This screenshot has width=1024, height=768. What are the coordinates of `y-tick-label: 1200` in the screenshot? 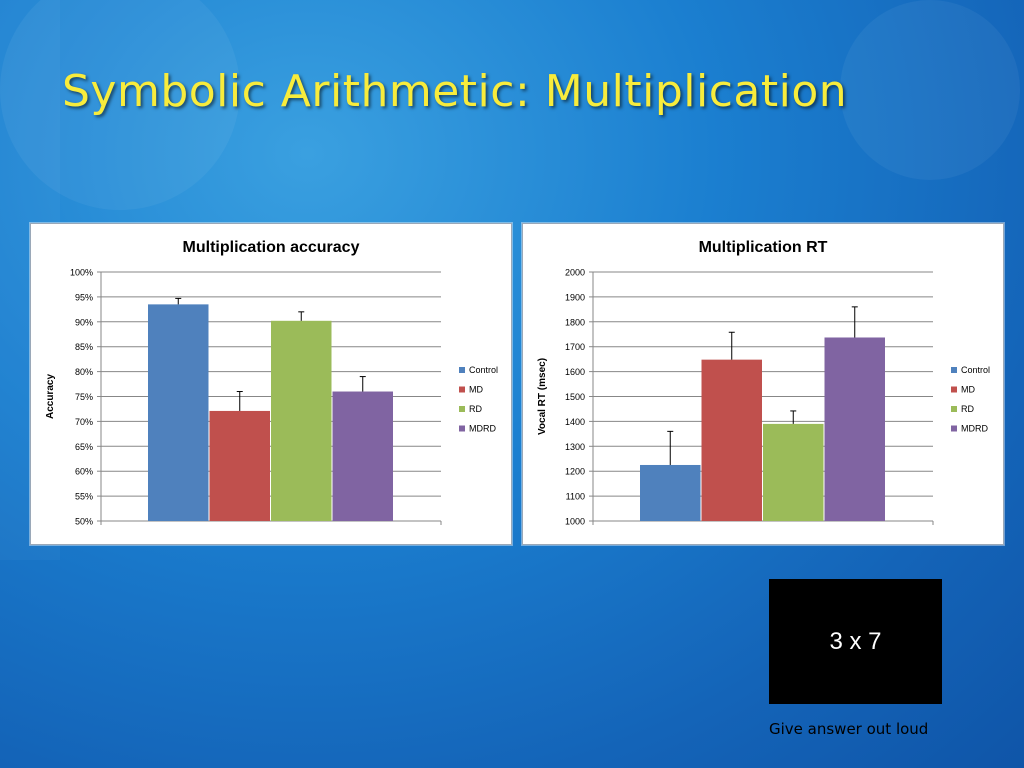 It's located at (575, 472).